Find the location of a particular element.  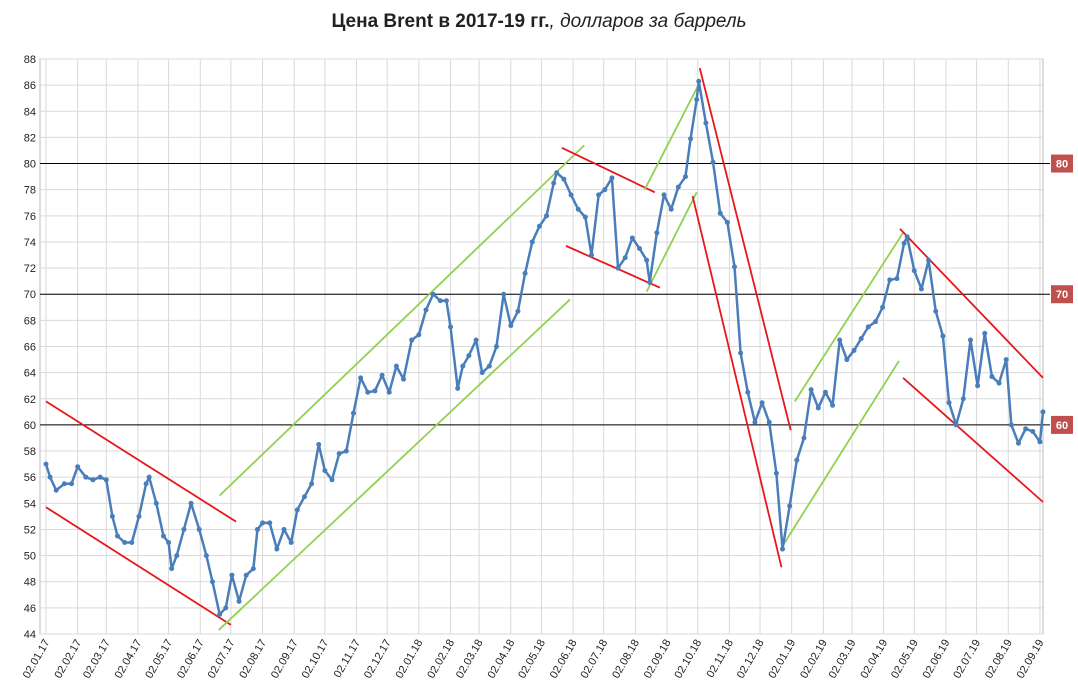

y-tick-label: 78 is located at coordinates (30, 191).